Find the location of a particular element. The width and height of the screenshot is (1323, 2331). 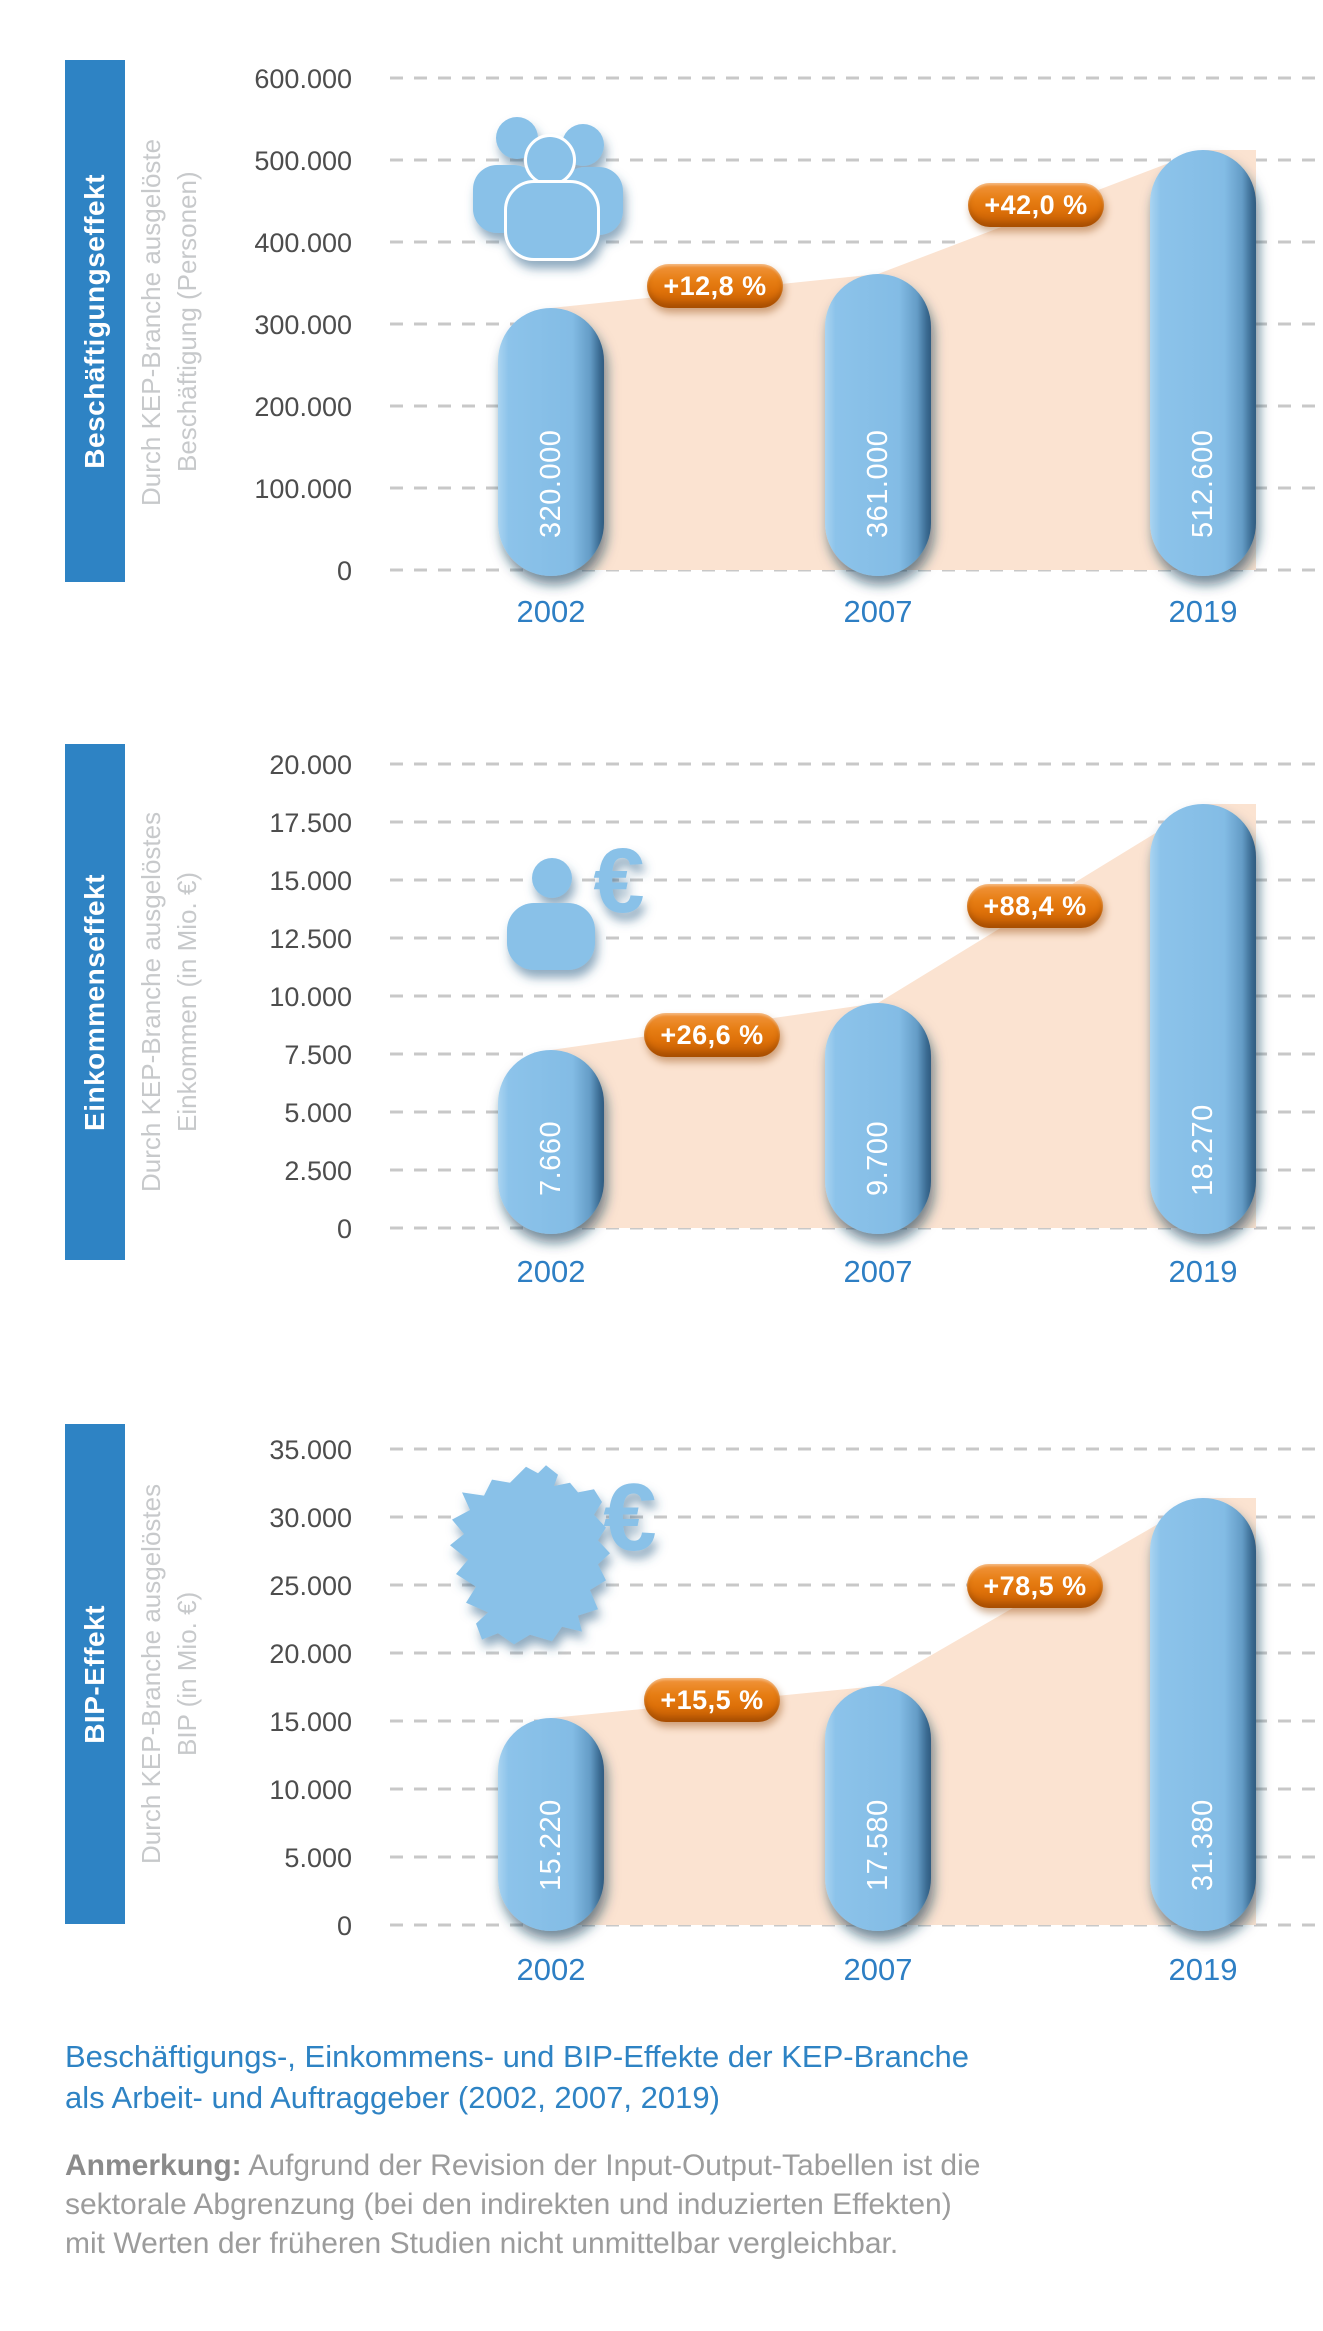

y-tick: 400.000 is located at coordinates (303, 243).